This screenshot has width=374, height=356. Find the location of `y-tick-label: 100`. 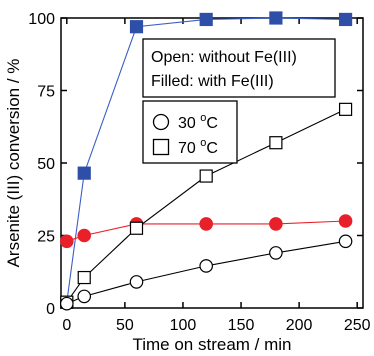

y-tick-label: 100 is located at coordinates (41, 19).